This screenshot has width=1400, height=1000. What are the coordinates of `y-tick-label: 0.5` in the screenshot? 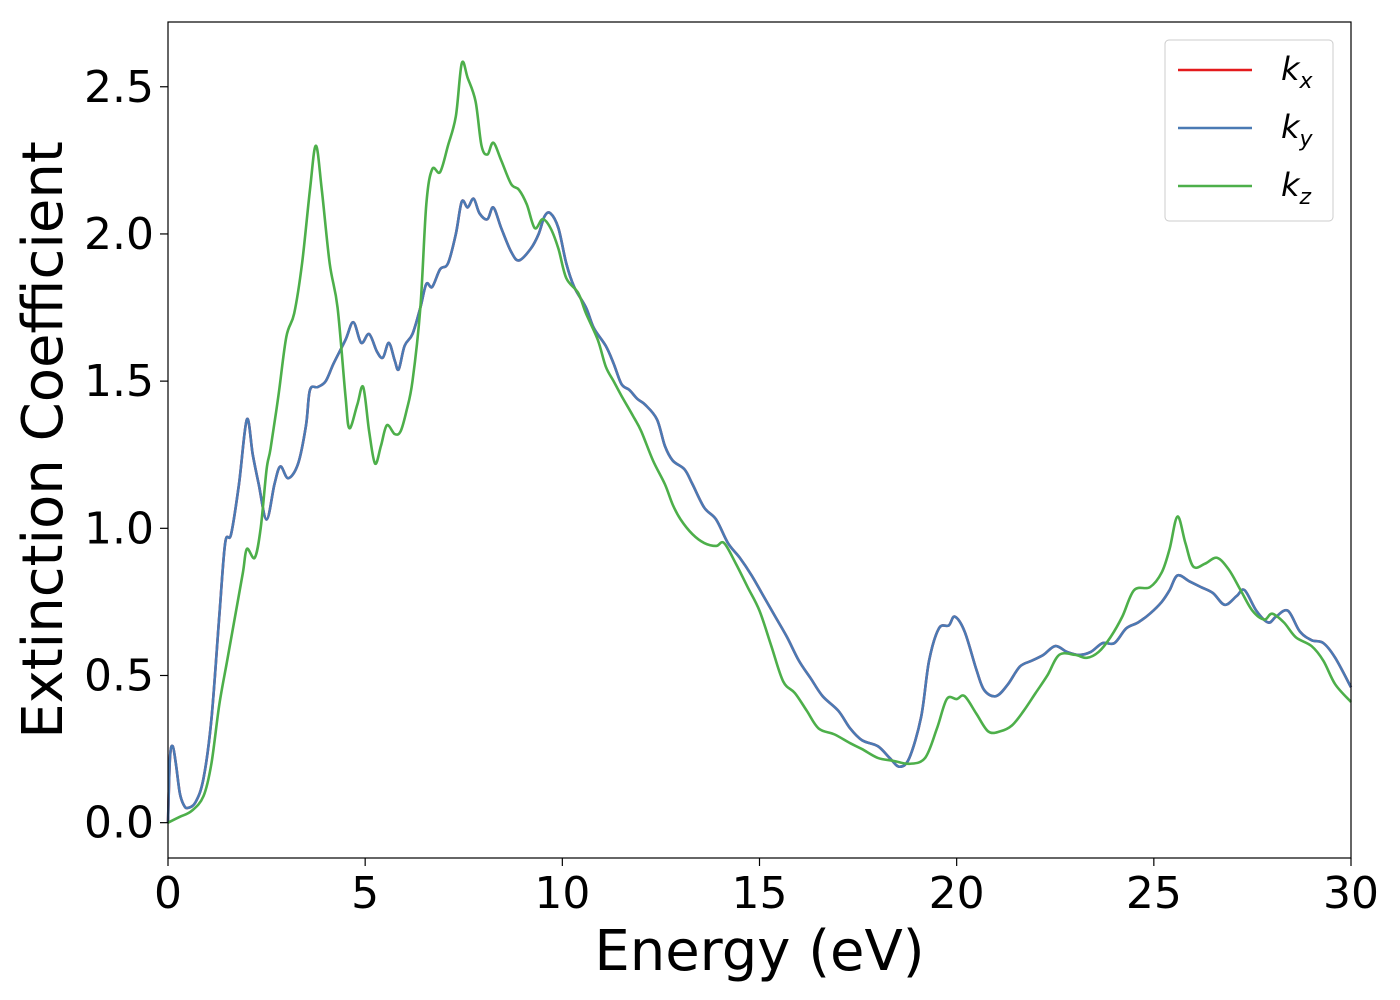 It's located at (119, 675).